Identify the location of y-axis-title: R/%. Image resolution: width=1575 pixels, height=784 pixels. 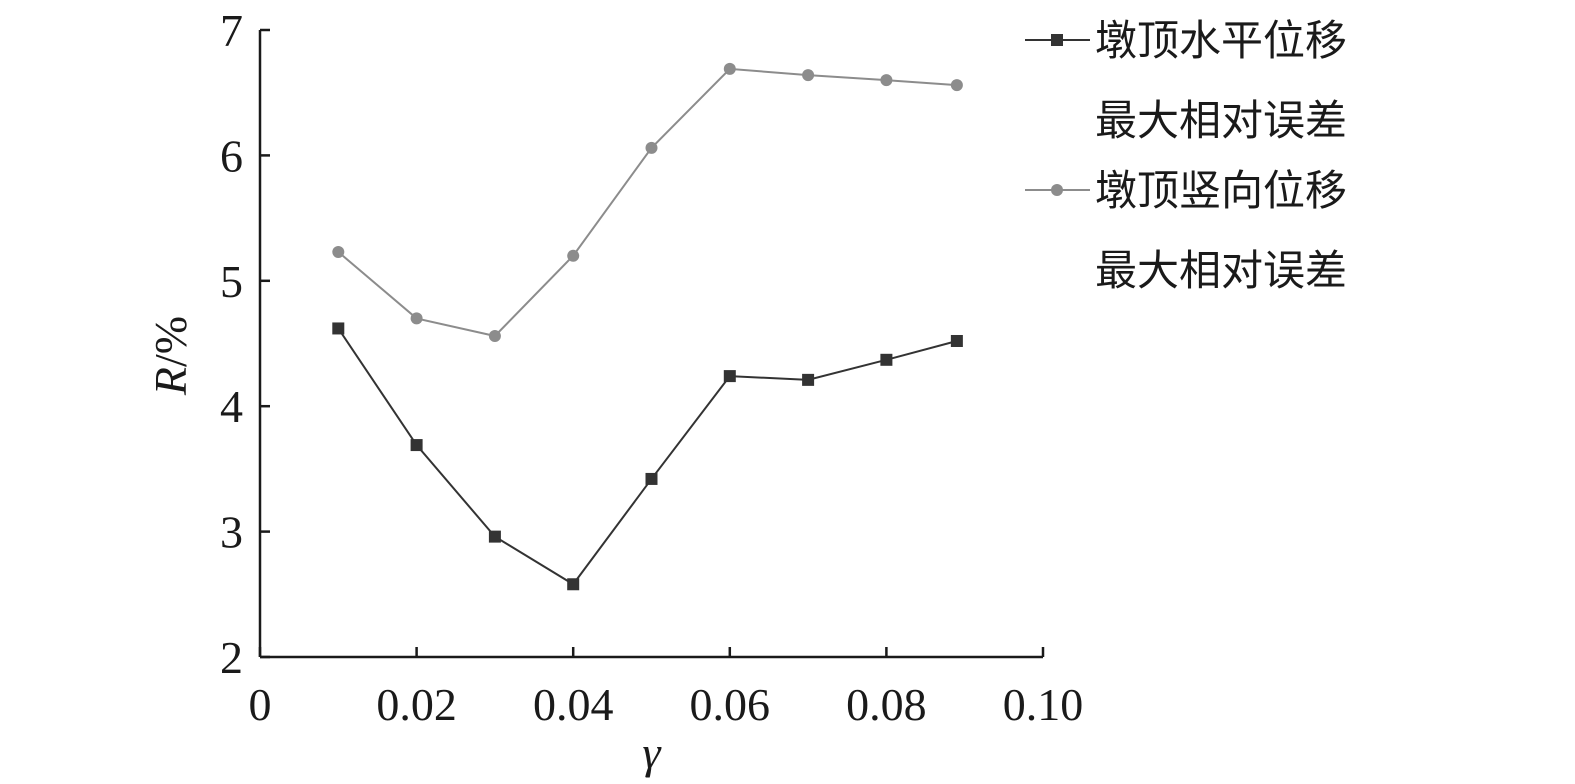
(170, 356).